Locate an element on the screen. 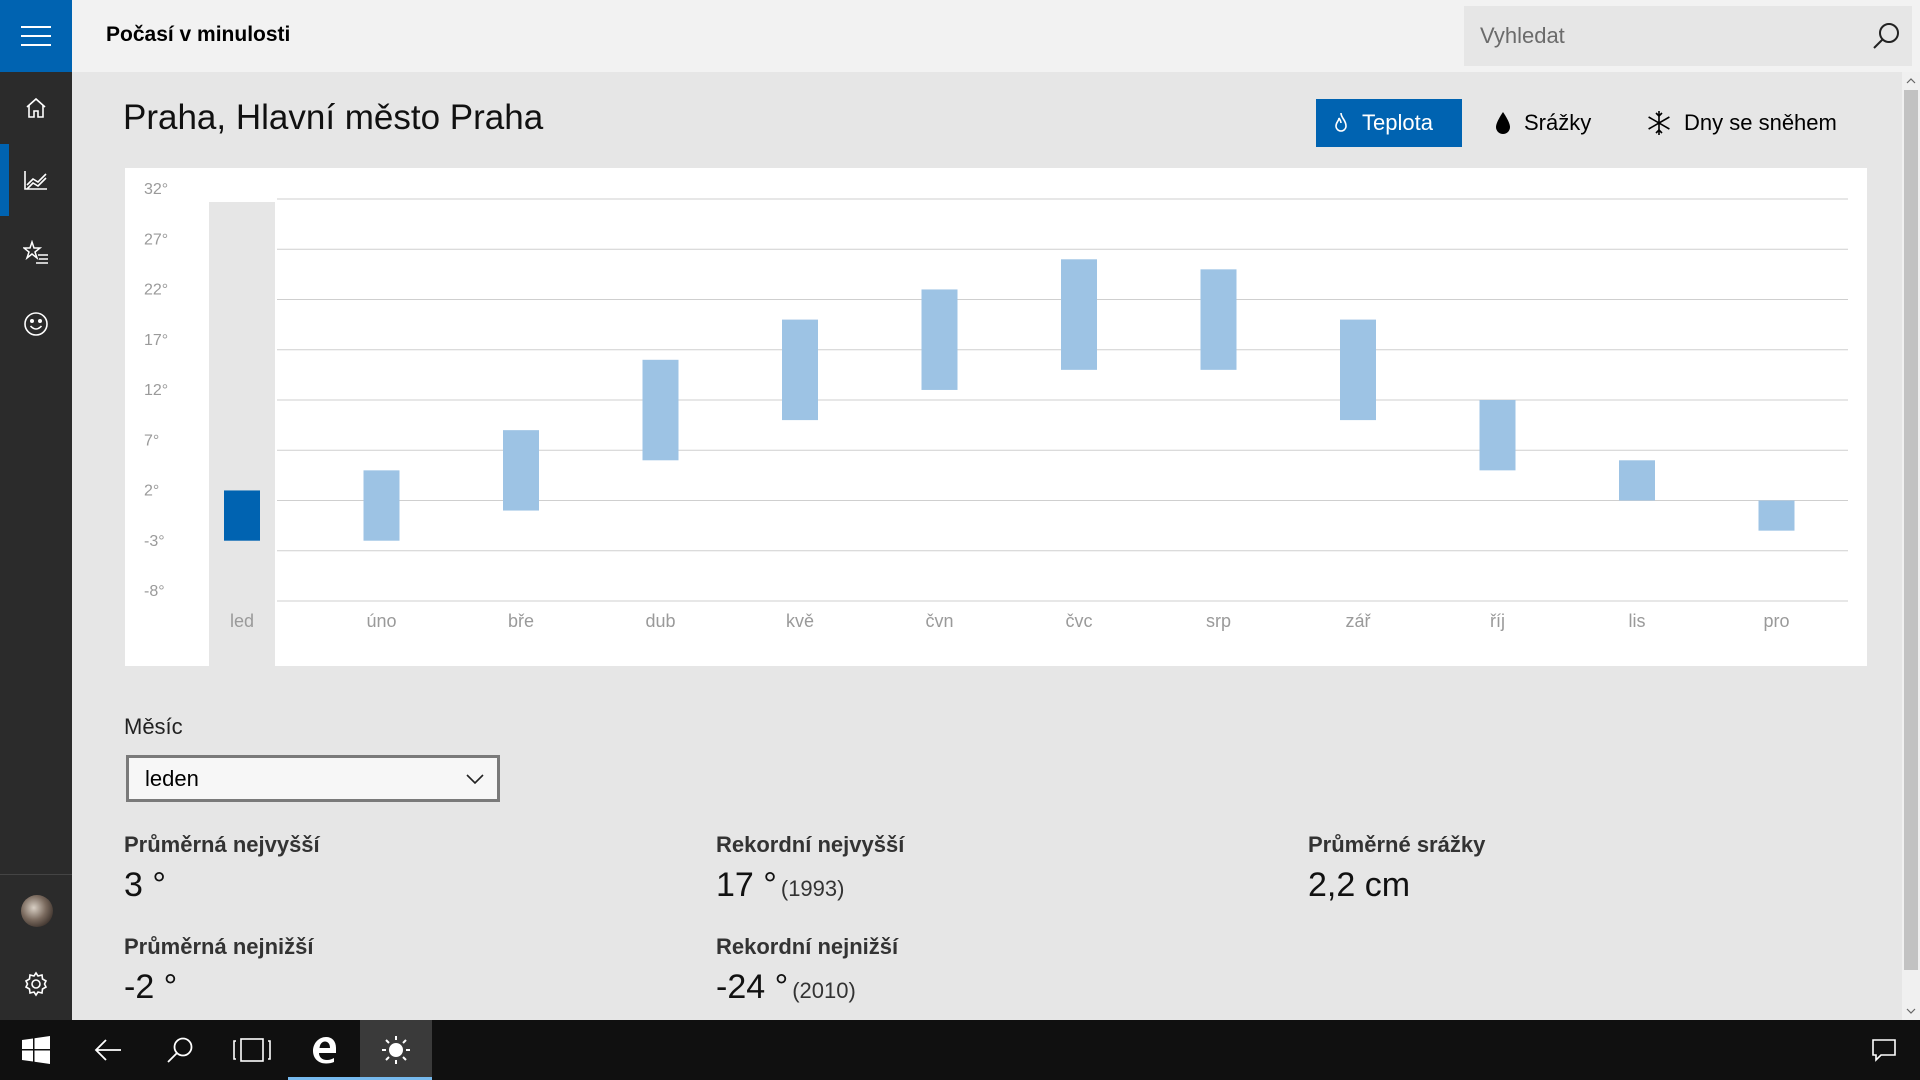 The image size is (1920, 1080). edge-icon is located at coordinates (324, 1050).